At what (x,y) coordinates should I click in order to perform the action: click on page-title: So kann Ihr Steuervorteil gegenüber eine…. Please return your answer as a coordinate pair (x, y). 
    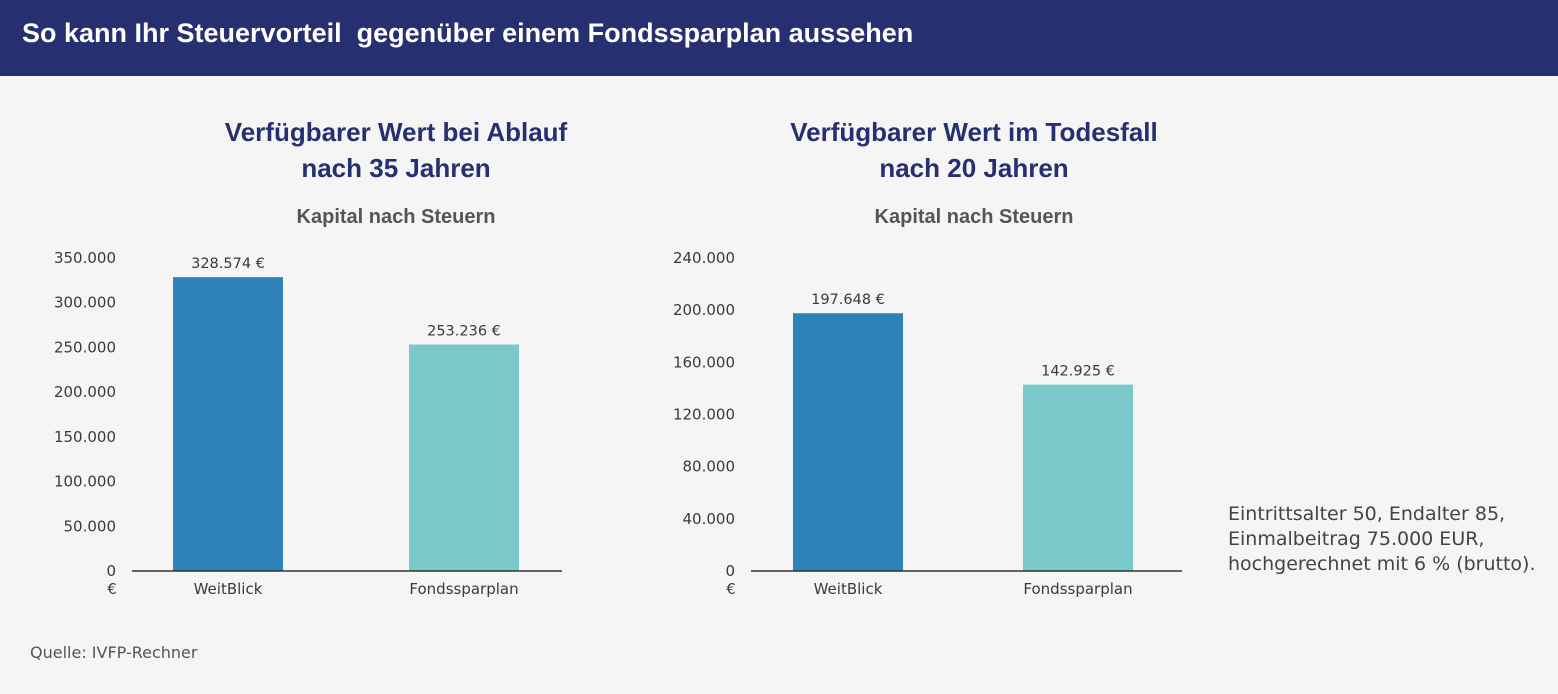
    Looking at the image, I should click on (468, 33).